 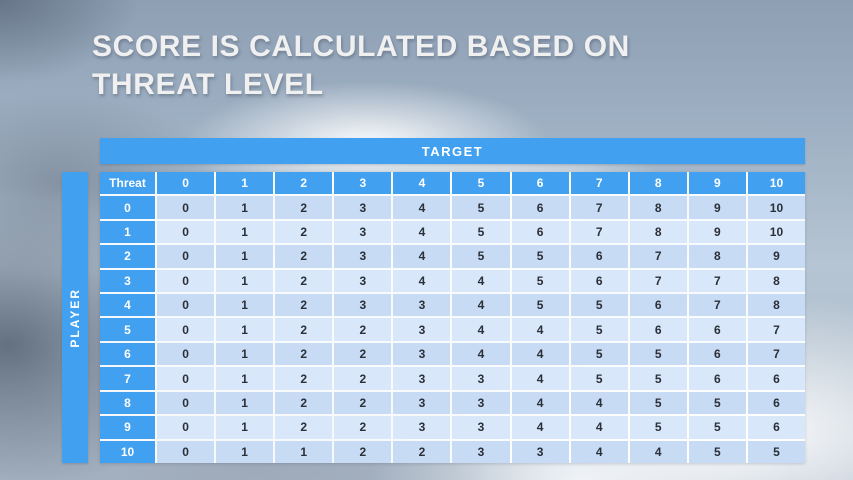 I want to click on score-cell: 10, so click(x=776, y=232).